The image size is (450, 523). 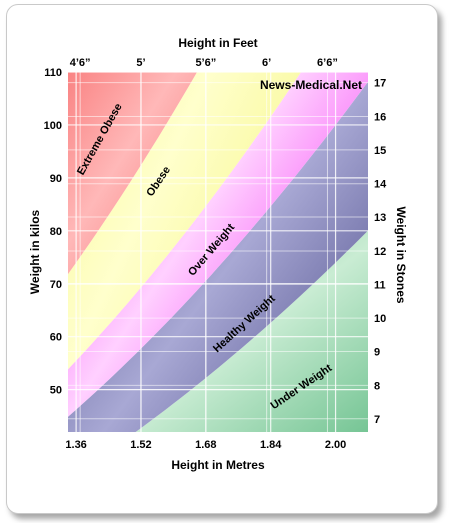 I want to click on band-extreme-obese, so click(x=133, y=173).